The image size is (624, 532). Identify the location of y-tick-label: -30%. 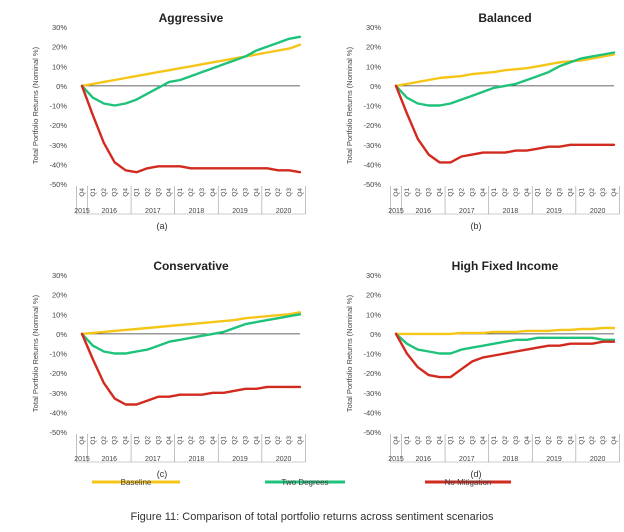
(58, 393).